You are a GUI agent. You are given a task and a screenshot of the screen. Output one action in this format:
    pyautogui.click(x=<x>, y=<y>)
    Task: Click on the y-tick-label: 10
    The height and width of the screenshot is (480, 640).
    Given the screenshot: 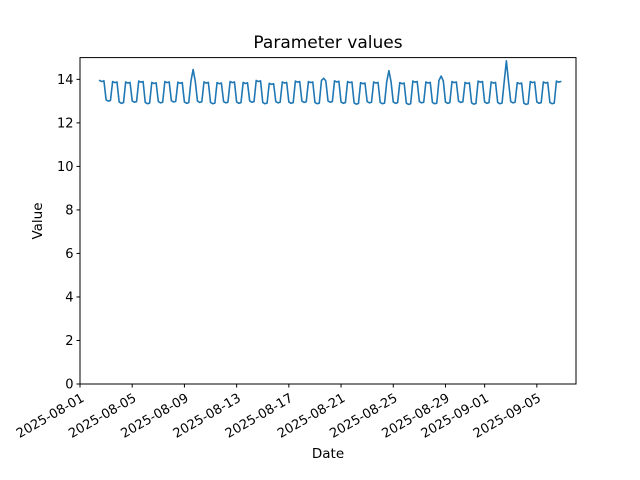 What is the action you would take?
    pyautogui.click(x=65, y=167)
    